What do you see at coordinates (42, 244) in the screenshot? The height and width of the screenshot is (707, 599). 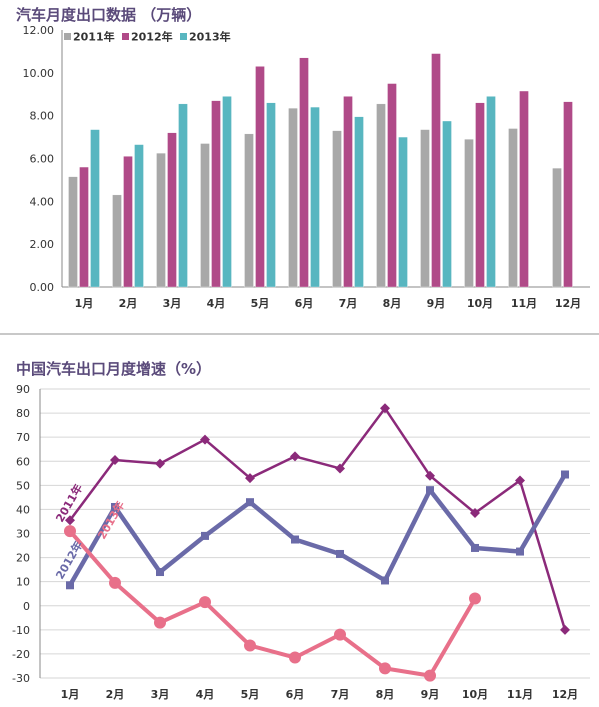 I see `y-tick-label: 2.00` at bounding box center [42, 244].